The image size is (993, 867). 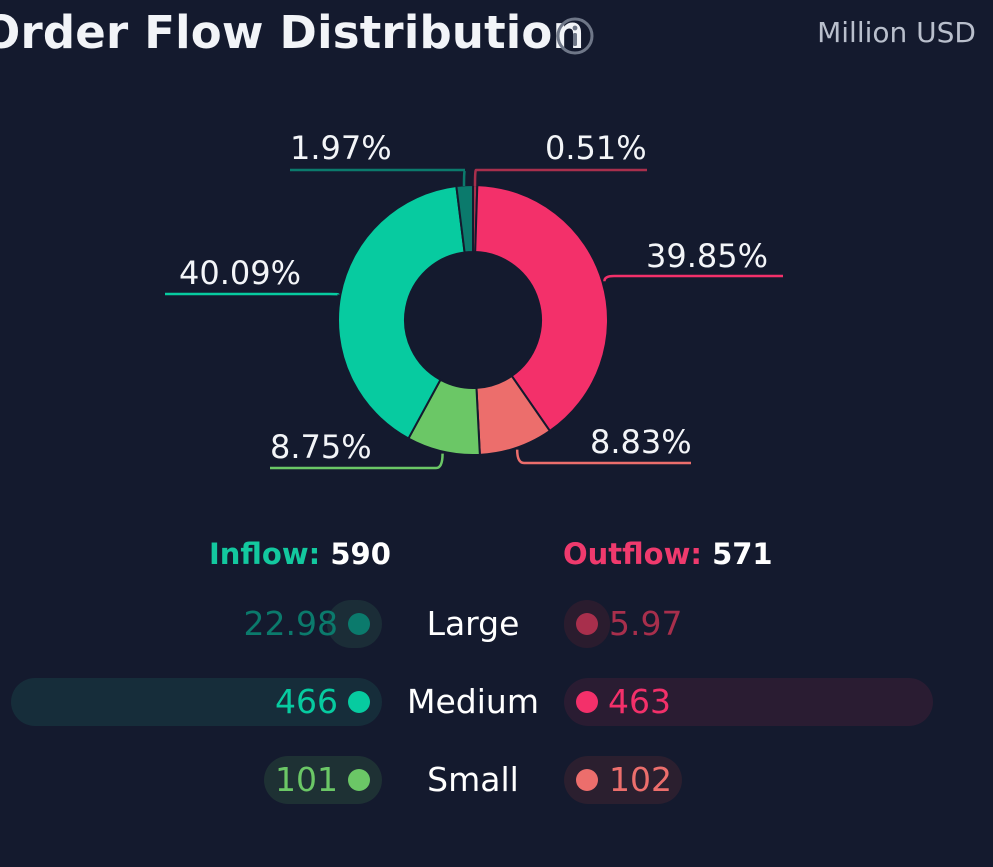 What do you see at coordinates (639, 701) in the screenshot?
I see `outflow-medium-value: 463` at bounding box center [639, 701].